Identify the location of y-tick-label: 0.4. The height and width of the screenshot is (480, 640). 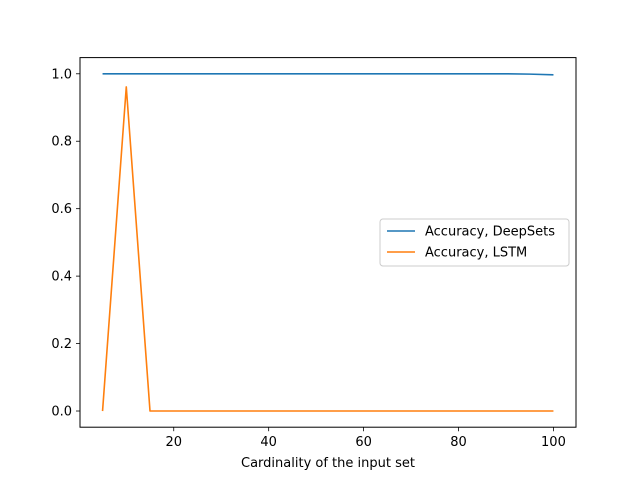
(61, 277).